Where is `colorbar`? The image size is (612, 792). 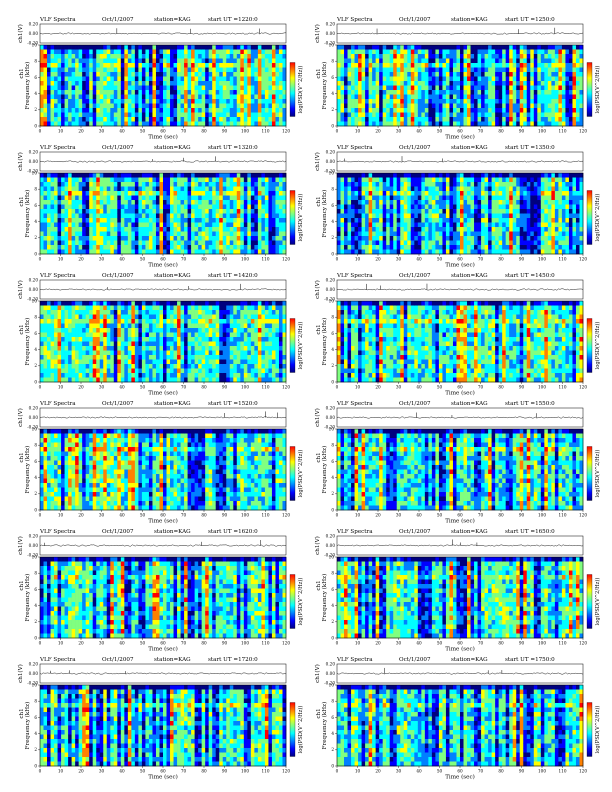 colorbar is located at coordinates (292, 89).